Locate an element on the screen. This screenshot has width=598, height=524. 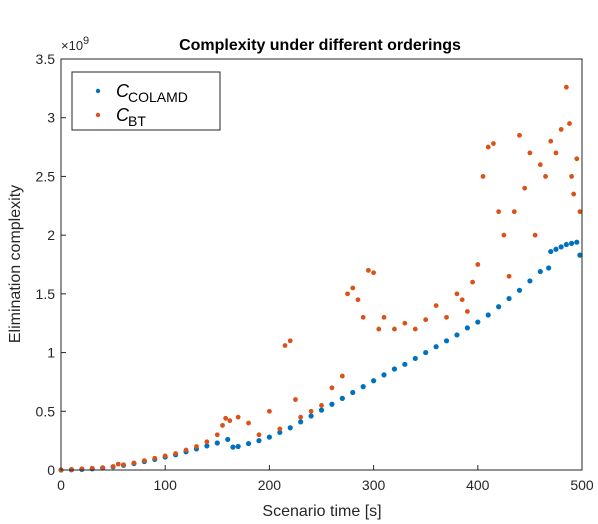
y-tick-label: 2.5 is located at coordinates (46, 176).